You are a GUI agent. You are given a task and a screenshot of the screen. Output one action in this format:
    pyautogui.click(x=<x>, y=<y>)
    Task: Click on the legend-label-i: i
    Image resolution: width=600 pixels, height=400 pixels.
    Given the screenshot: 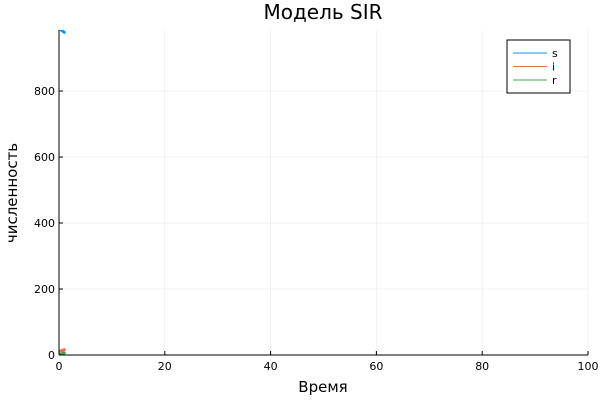 What is the action you would take?
    pyautogui.click(x=553, y=67)
    